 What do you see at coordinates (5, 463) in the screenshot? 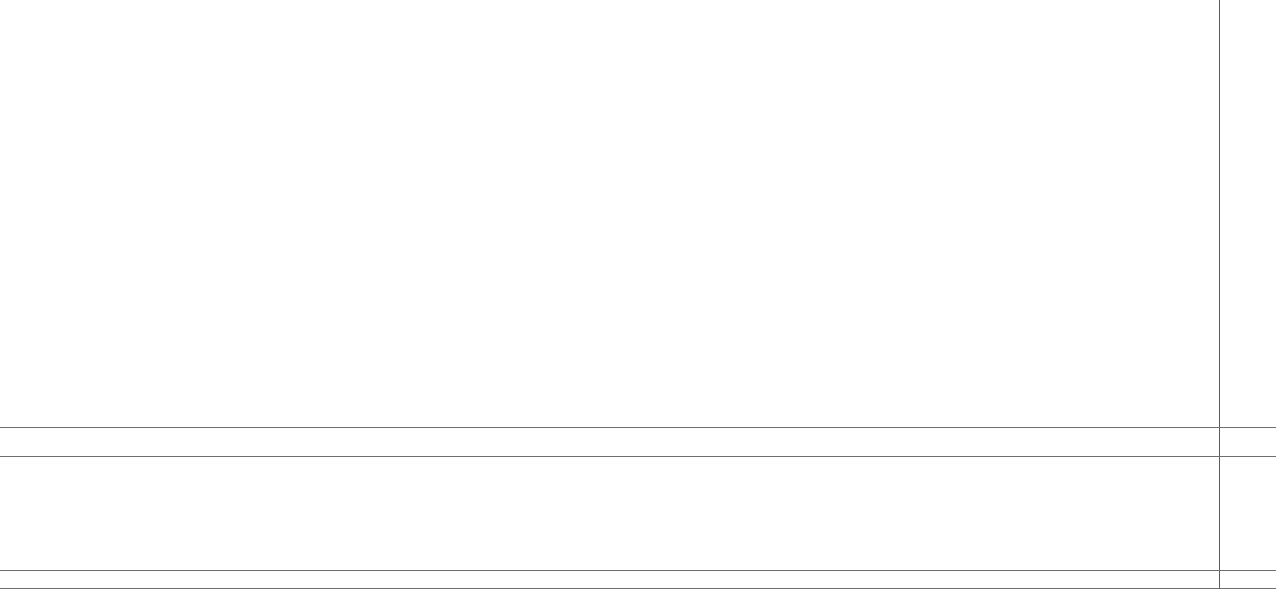
I see `rsi-indicator-label` at bounding box center [5, 463].